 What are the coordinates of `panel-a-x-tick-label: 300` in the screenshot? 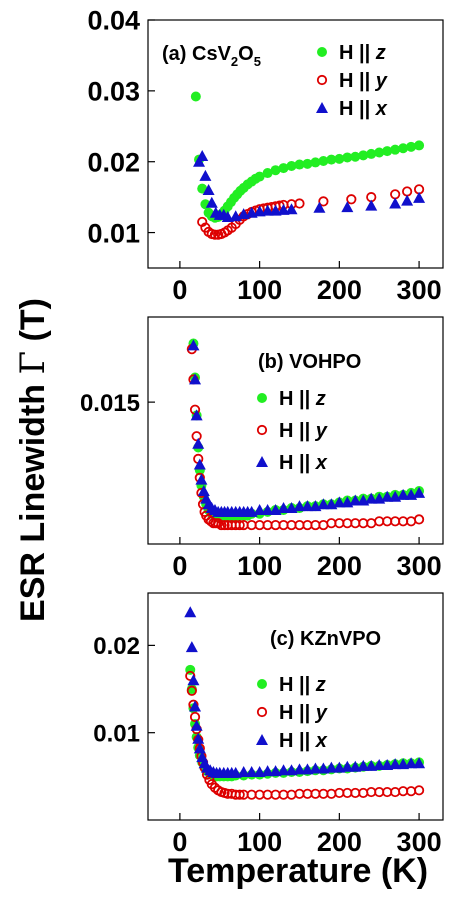 It's located at (419, 290).